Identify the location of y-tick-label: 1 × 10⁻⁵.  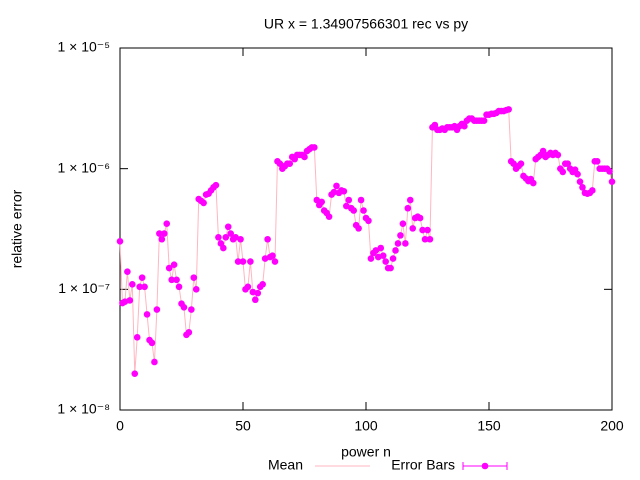
(83, 47).